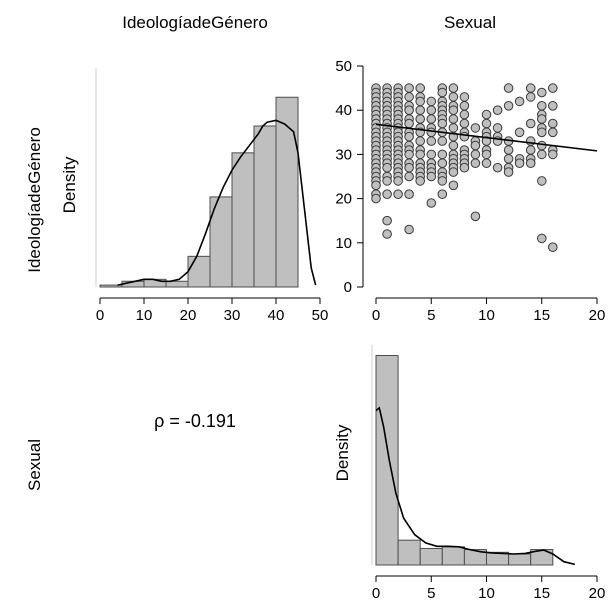  What do you see at coordinates (343, 243) in the screenshot?
I see `y-tick-label: 10` at bounding box center [343, 243].